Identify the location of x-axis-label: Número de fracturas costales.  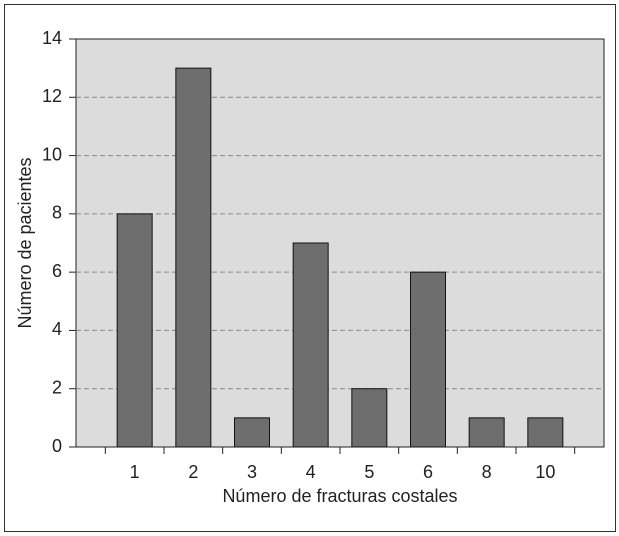
(339, 496).